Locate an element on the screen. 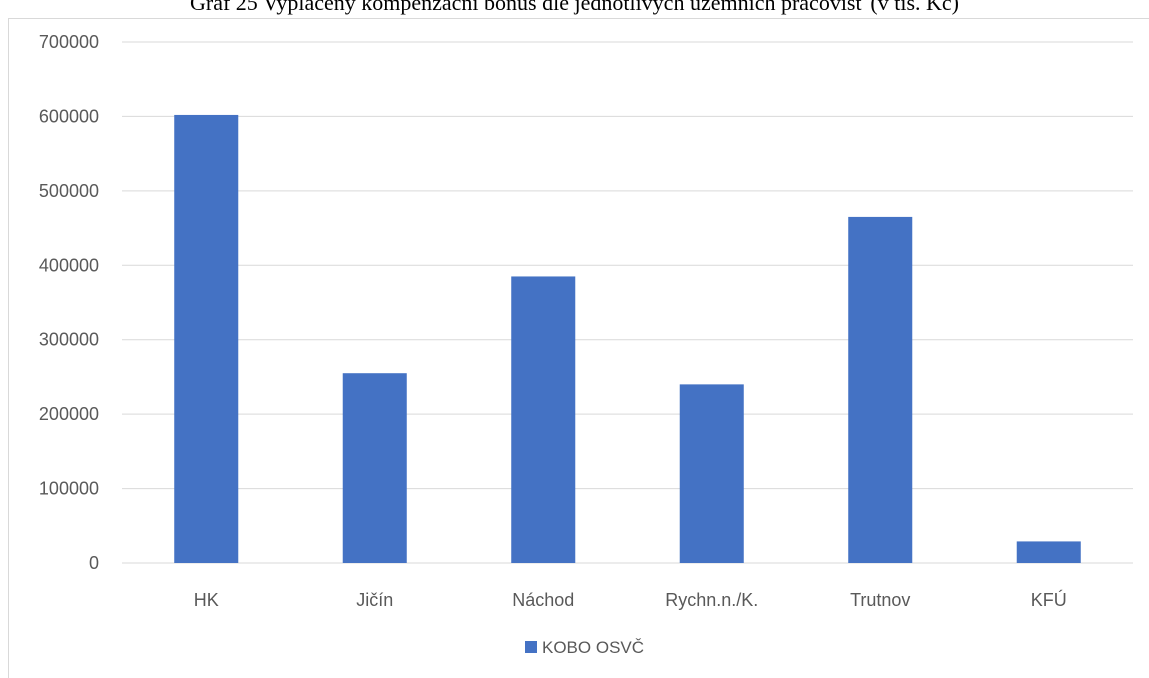 This screenshot has width=1149, height=678. y-tick-label: 200000 is located at coordinates (69, 414).